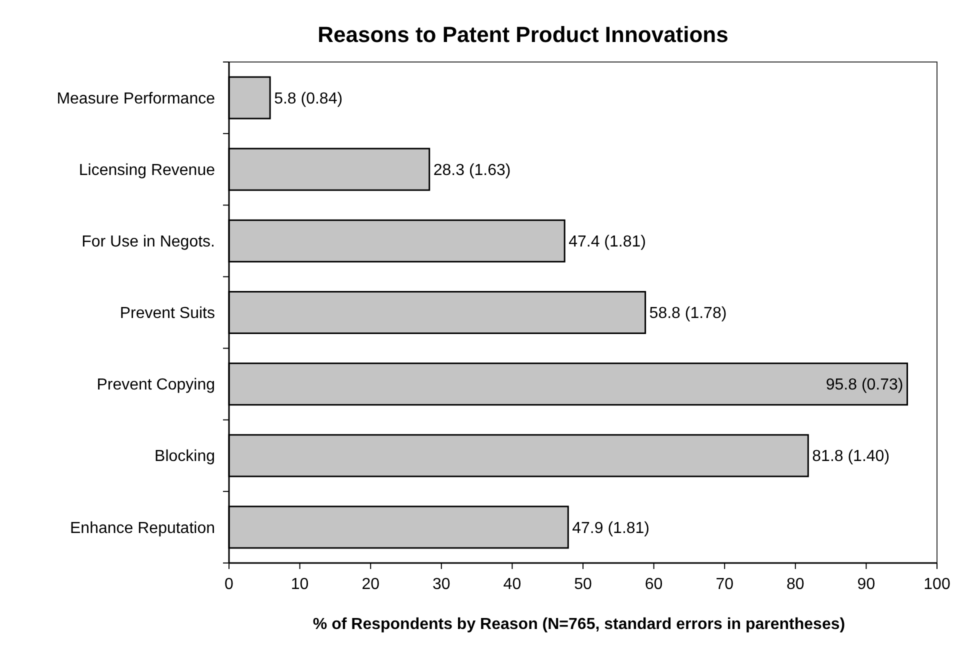 This screenshot has width=969, height=661. I want to click on x-tick-label: 20, so click(371, 584).